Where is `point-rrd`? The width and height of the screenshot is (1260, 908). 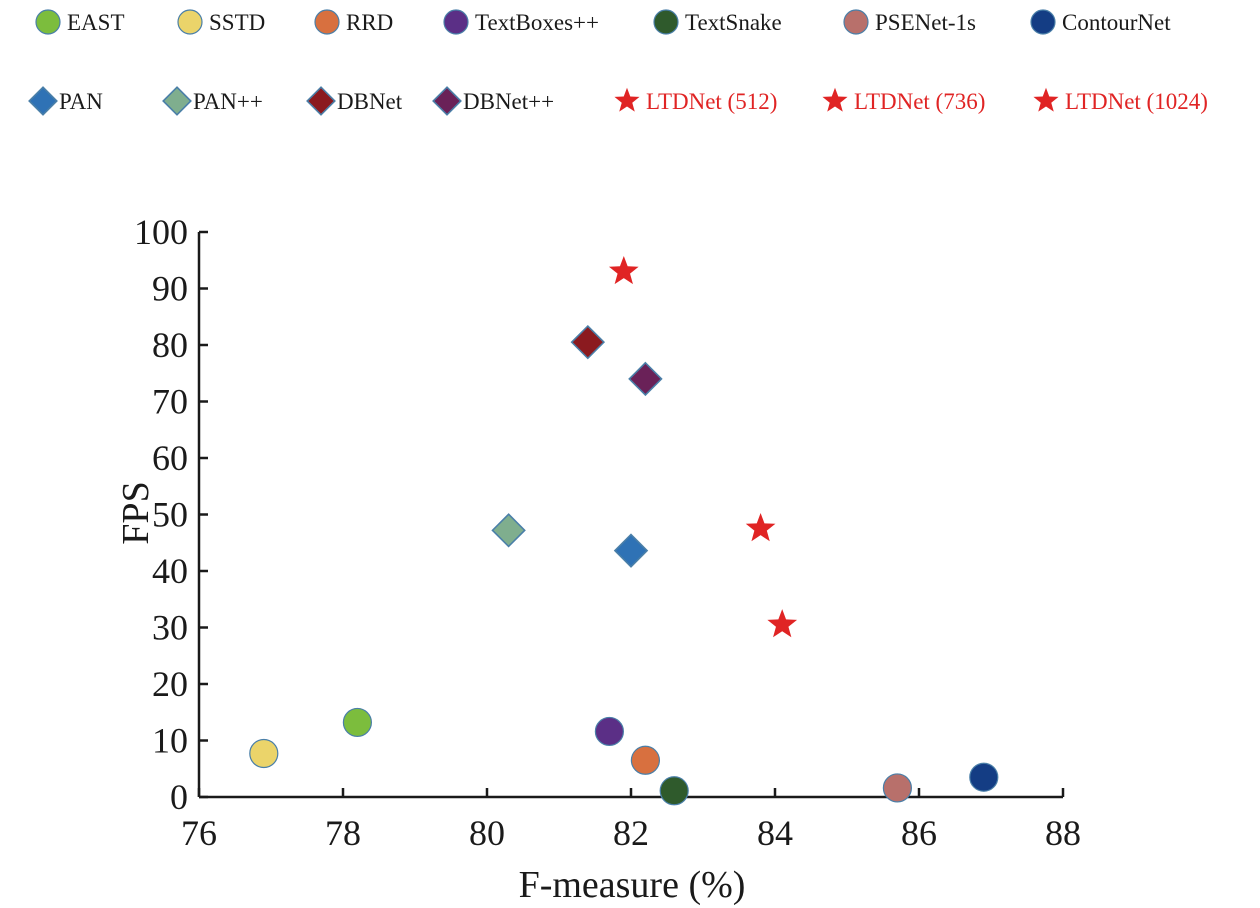 point-rrd is located at coordinates (645, 760).